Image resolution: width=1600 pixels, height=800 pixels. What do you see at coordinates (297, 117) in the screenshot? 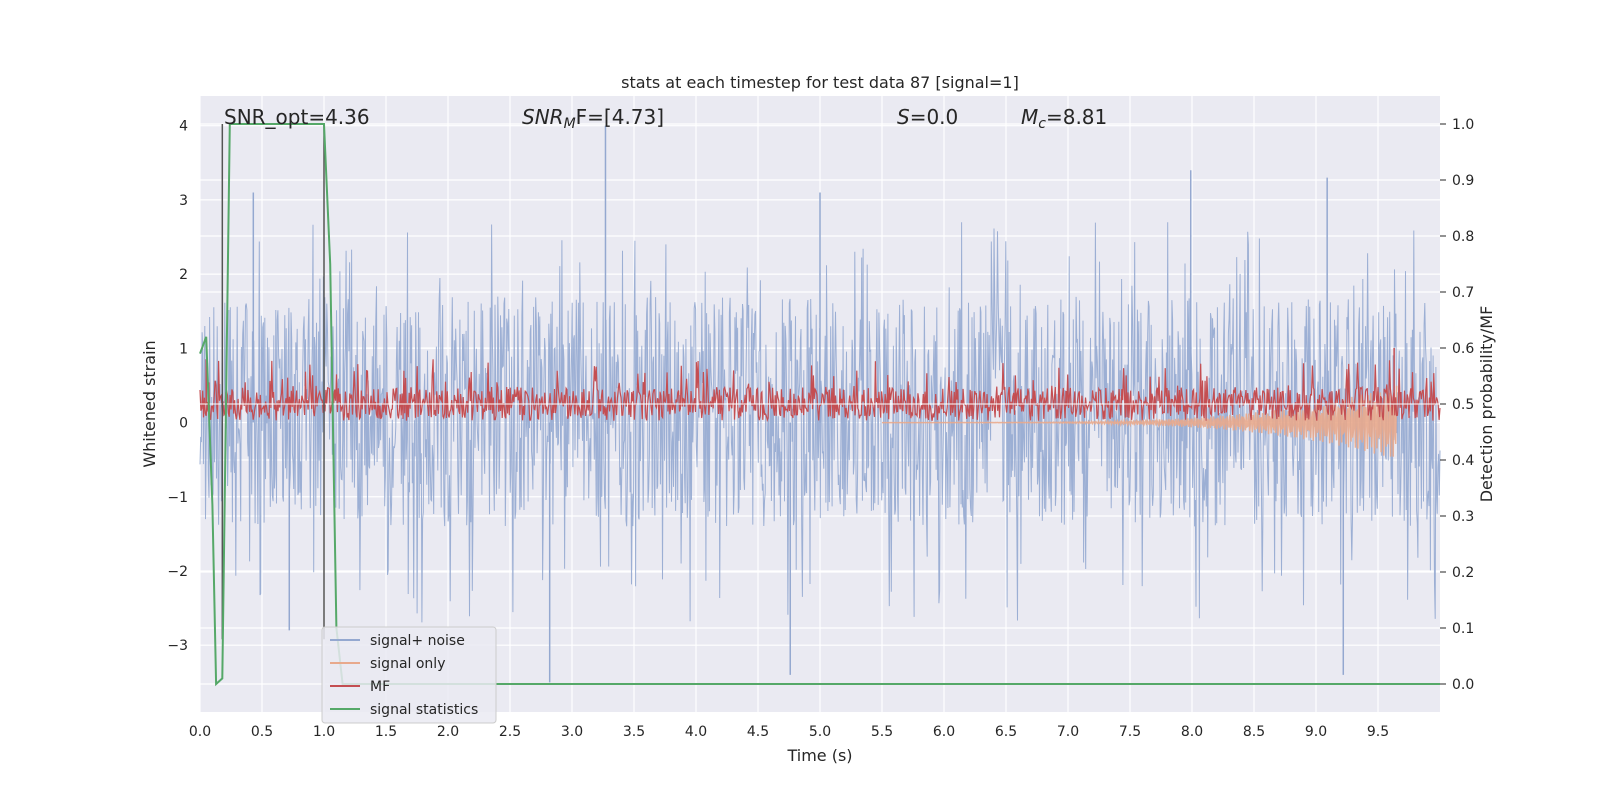
I see `annotation-snr-opt: SNR_opt=4.36` at bounding box center [297, 117].